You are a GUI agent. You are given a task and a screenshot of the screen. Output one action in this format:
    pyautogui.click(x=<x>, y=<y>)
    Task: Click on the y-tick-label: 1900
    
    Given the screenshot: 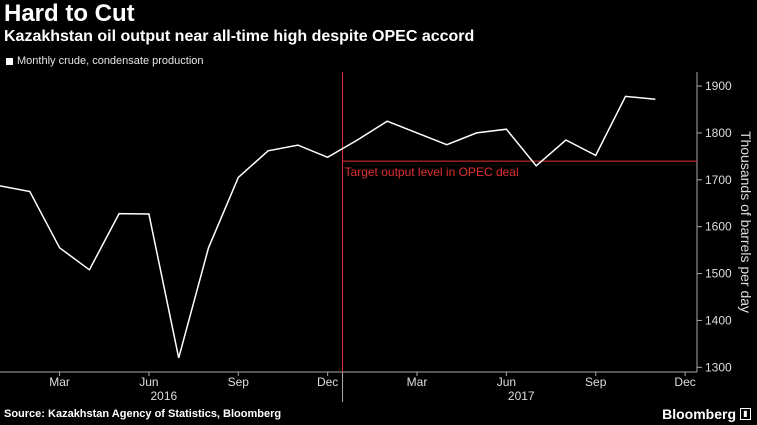 What is the action you would take?
    pyautogui.click(x=718, y=86)
    